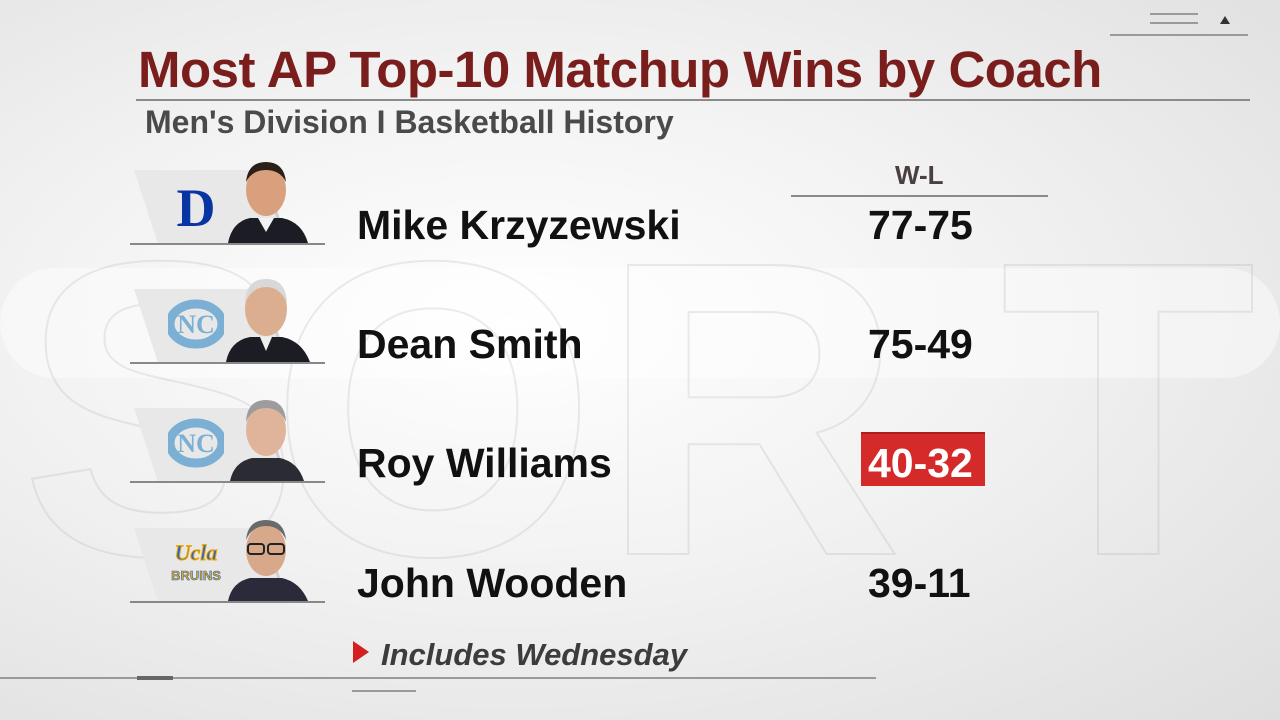 The height and width of the screenshot is (720, 1280). What do you see at coordinates (384, 691) in the screenshot?
I see `footer-rule-short` at bounding box center [384, 691].